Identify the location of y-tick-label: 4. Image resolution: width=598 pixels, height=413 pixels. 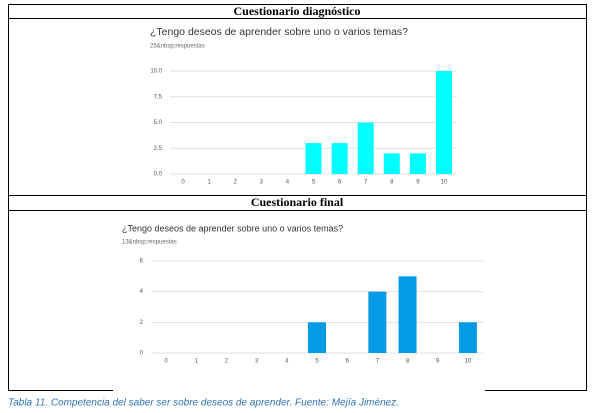
(142, 292).